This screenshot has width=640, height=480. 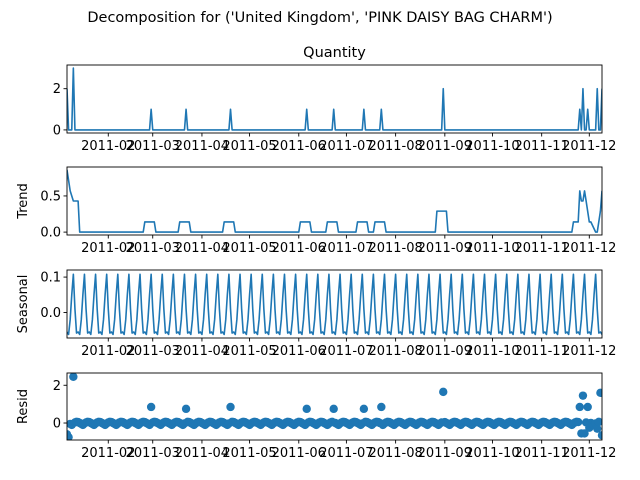 What do you see at coordinates (334, 53) in the screenshot?
I see `panel-title: Quantity` at bounding box center [334, 53].